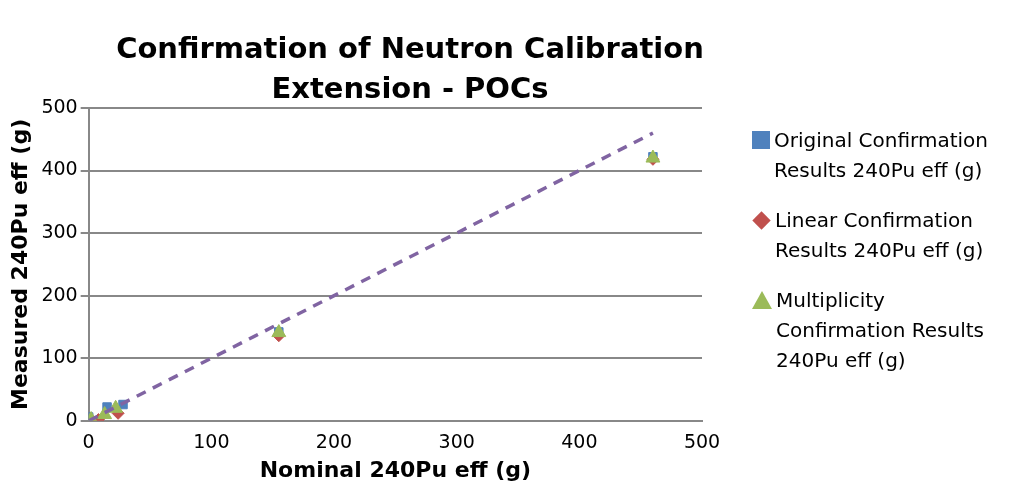 The image size is (1018, 490). Describe the element at coordinates (880, 330) in the screenshot. I see `legend-label: Multiplicity Confirmation Results 240Pu eff (g)` at that location.